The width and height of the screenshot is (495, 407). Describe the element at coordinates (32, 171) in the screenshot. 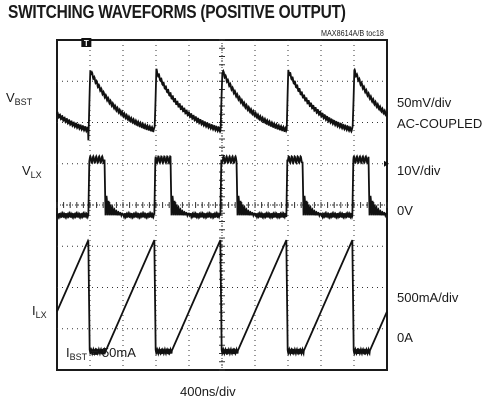

I see `vlx-label: VLX` at that location.